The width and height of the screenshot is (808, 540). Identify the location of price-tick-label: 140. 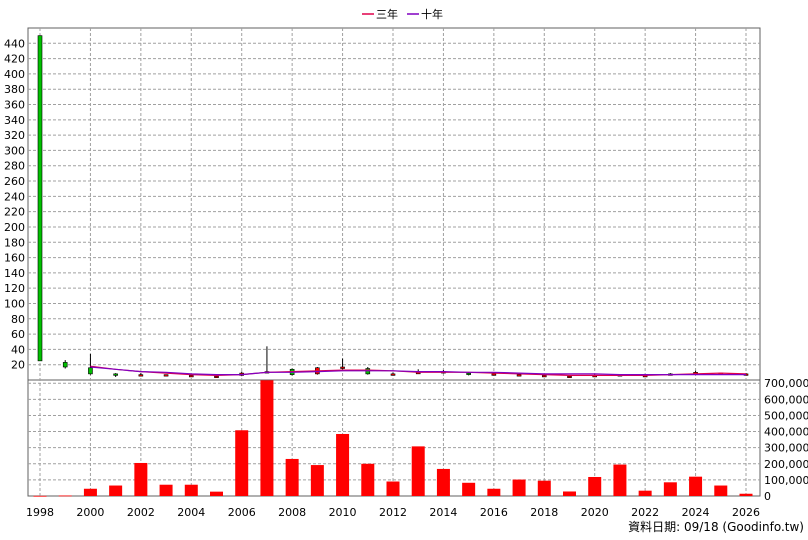
(14, 273).